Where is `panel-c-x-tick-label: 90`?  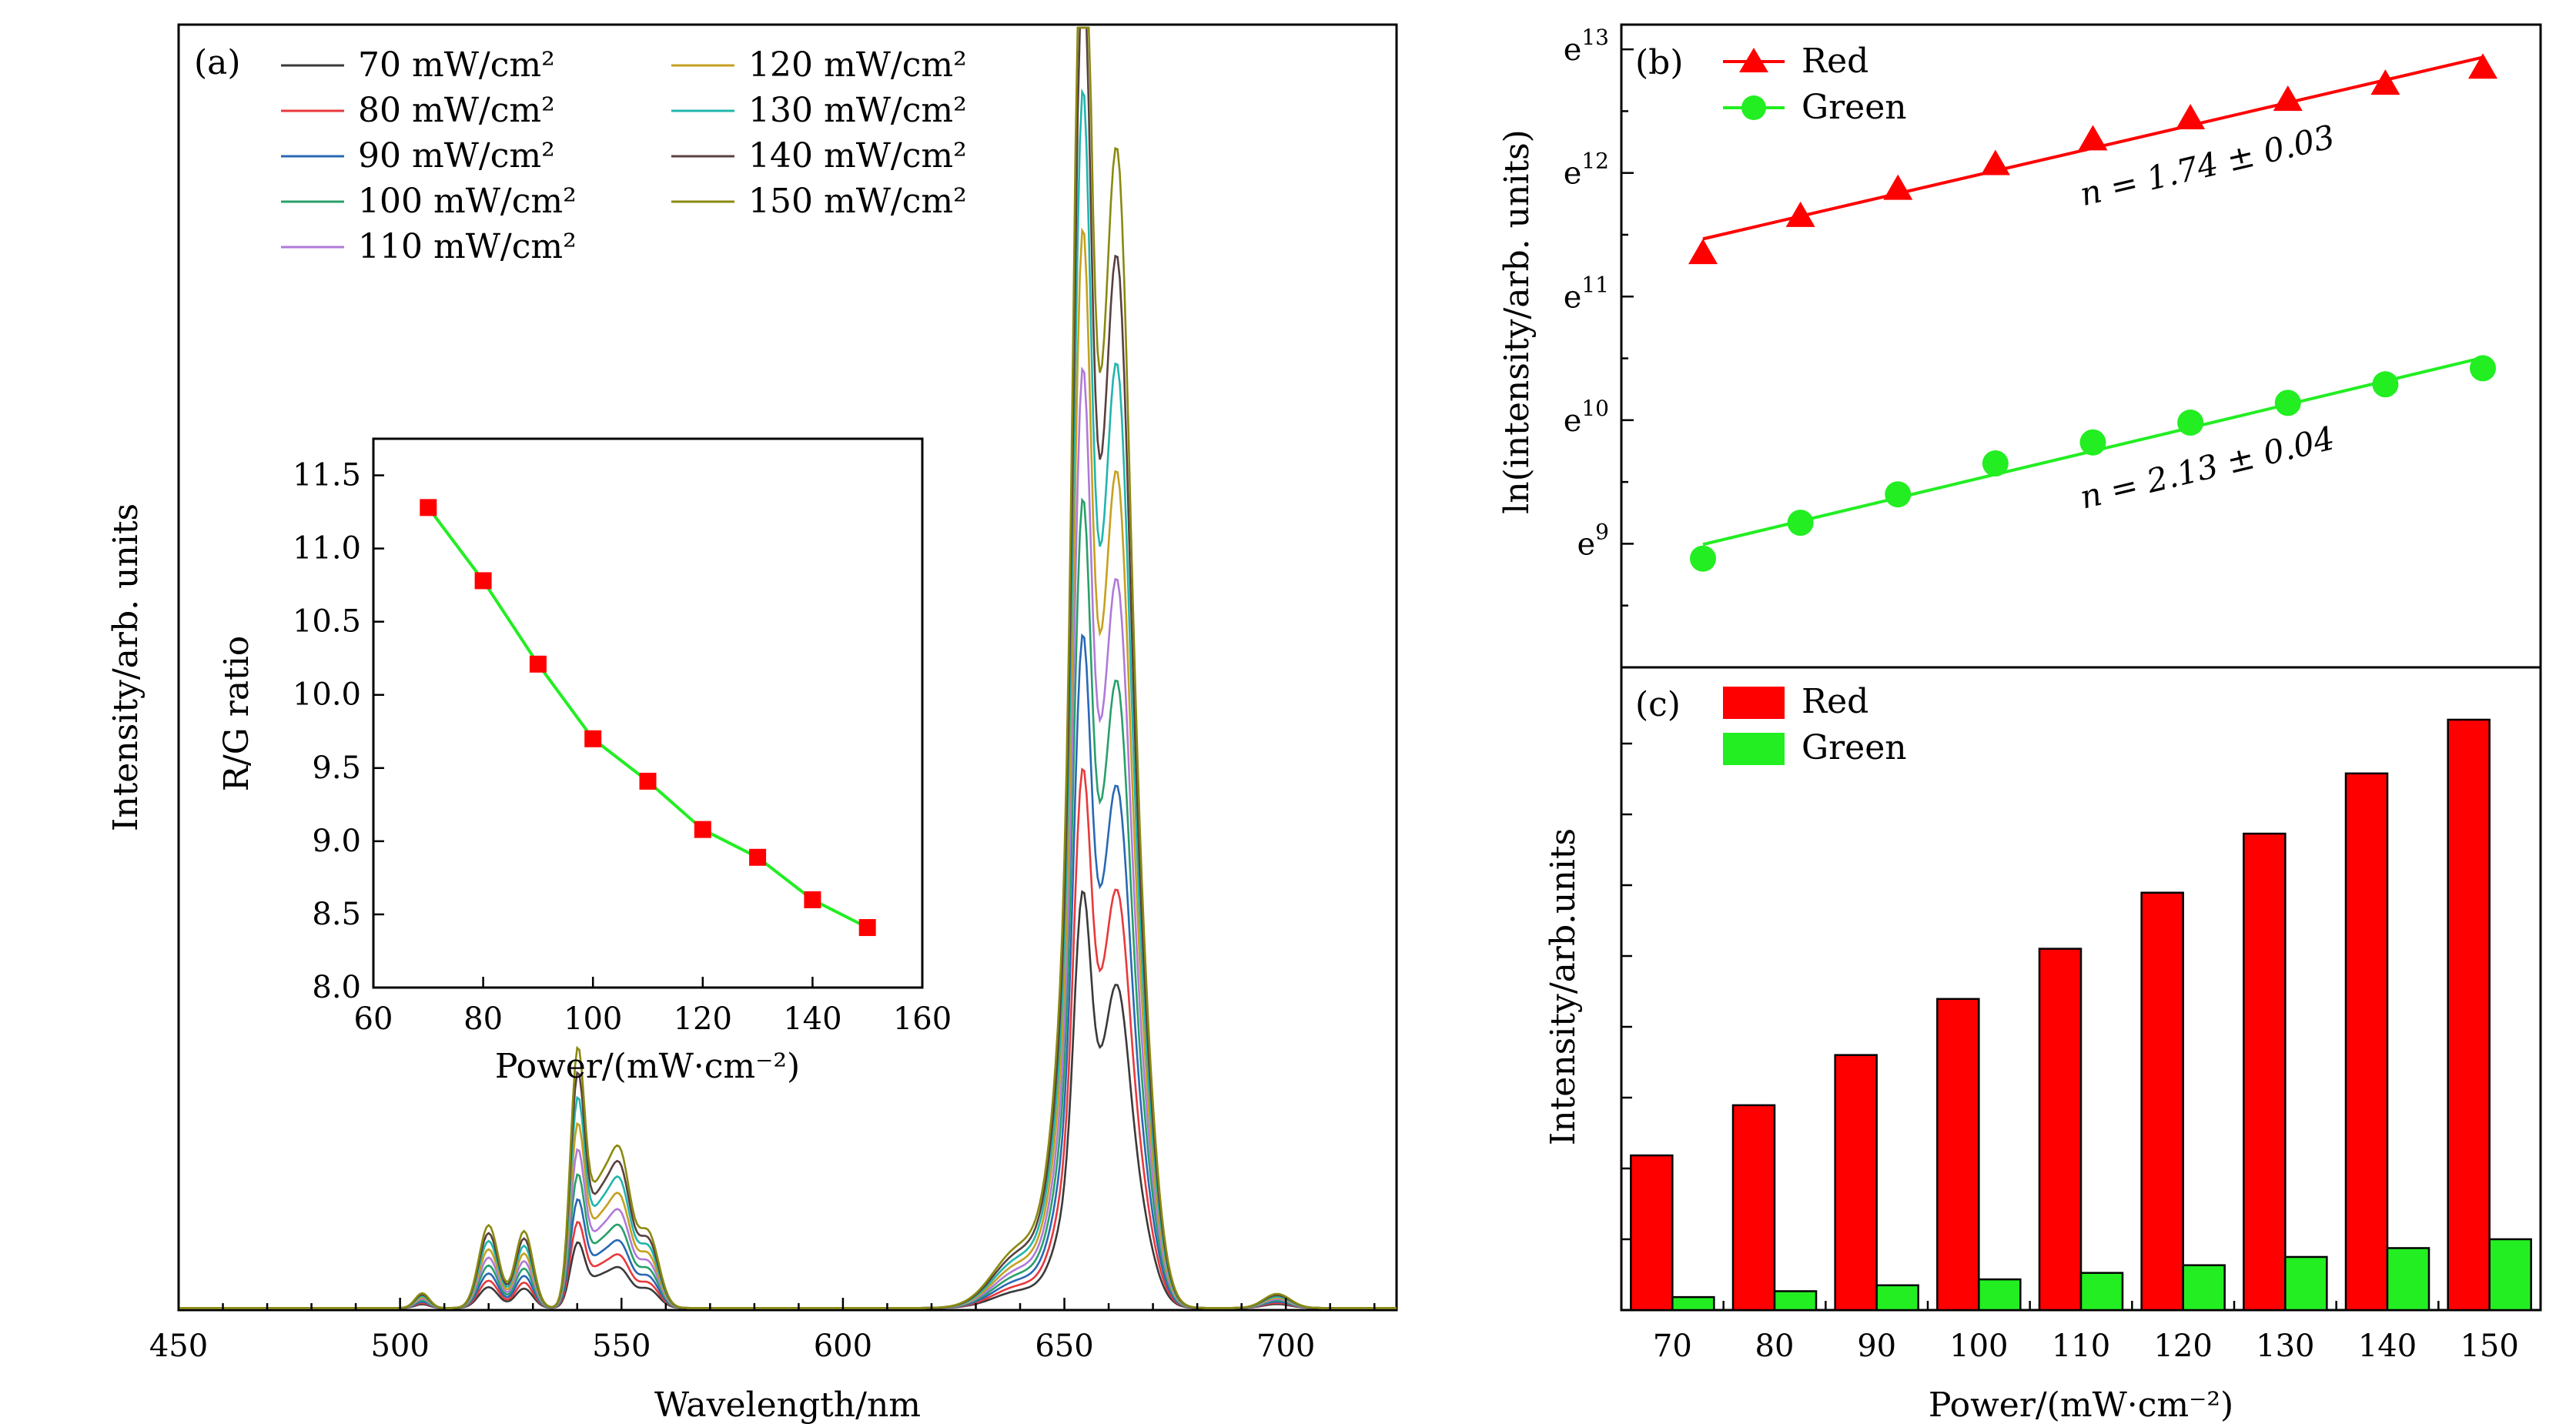
panel-c-x-tick-label: 90 is located at coordinates (1876, 1347).